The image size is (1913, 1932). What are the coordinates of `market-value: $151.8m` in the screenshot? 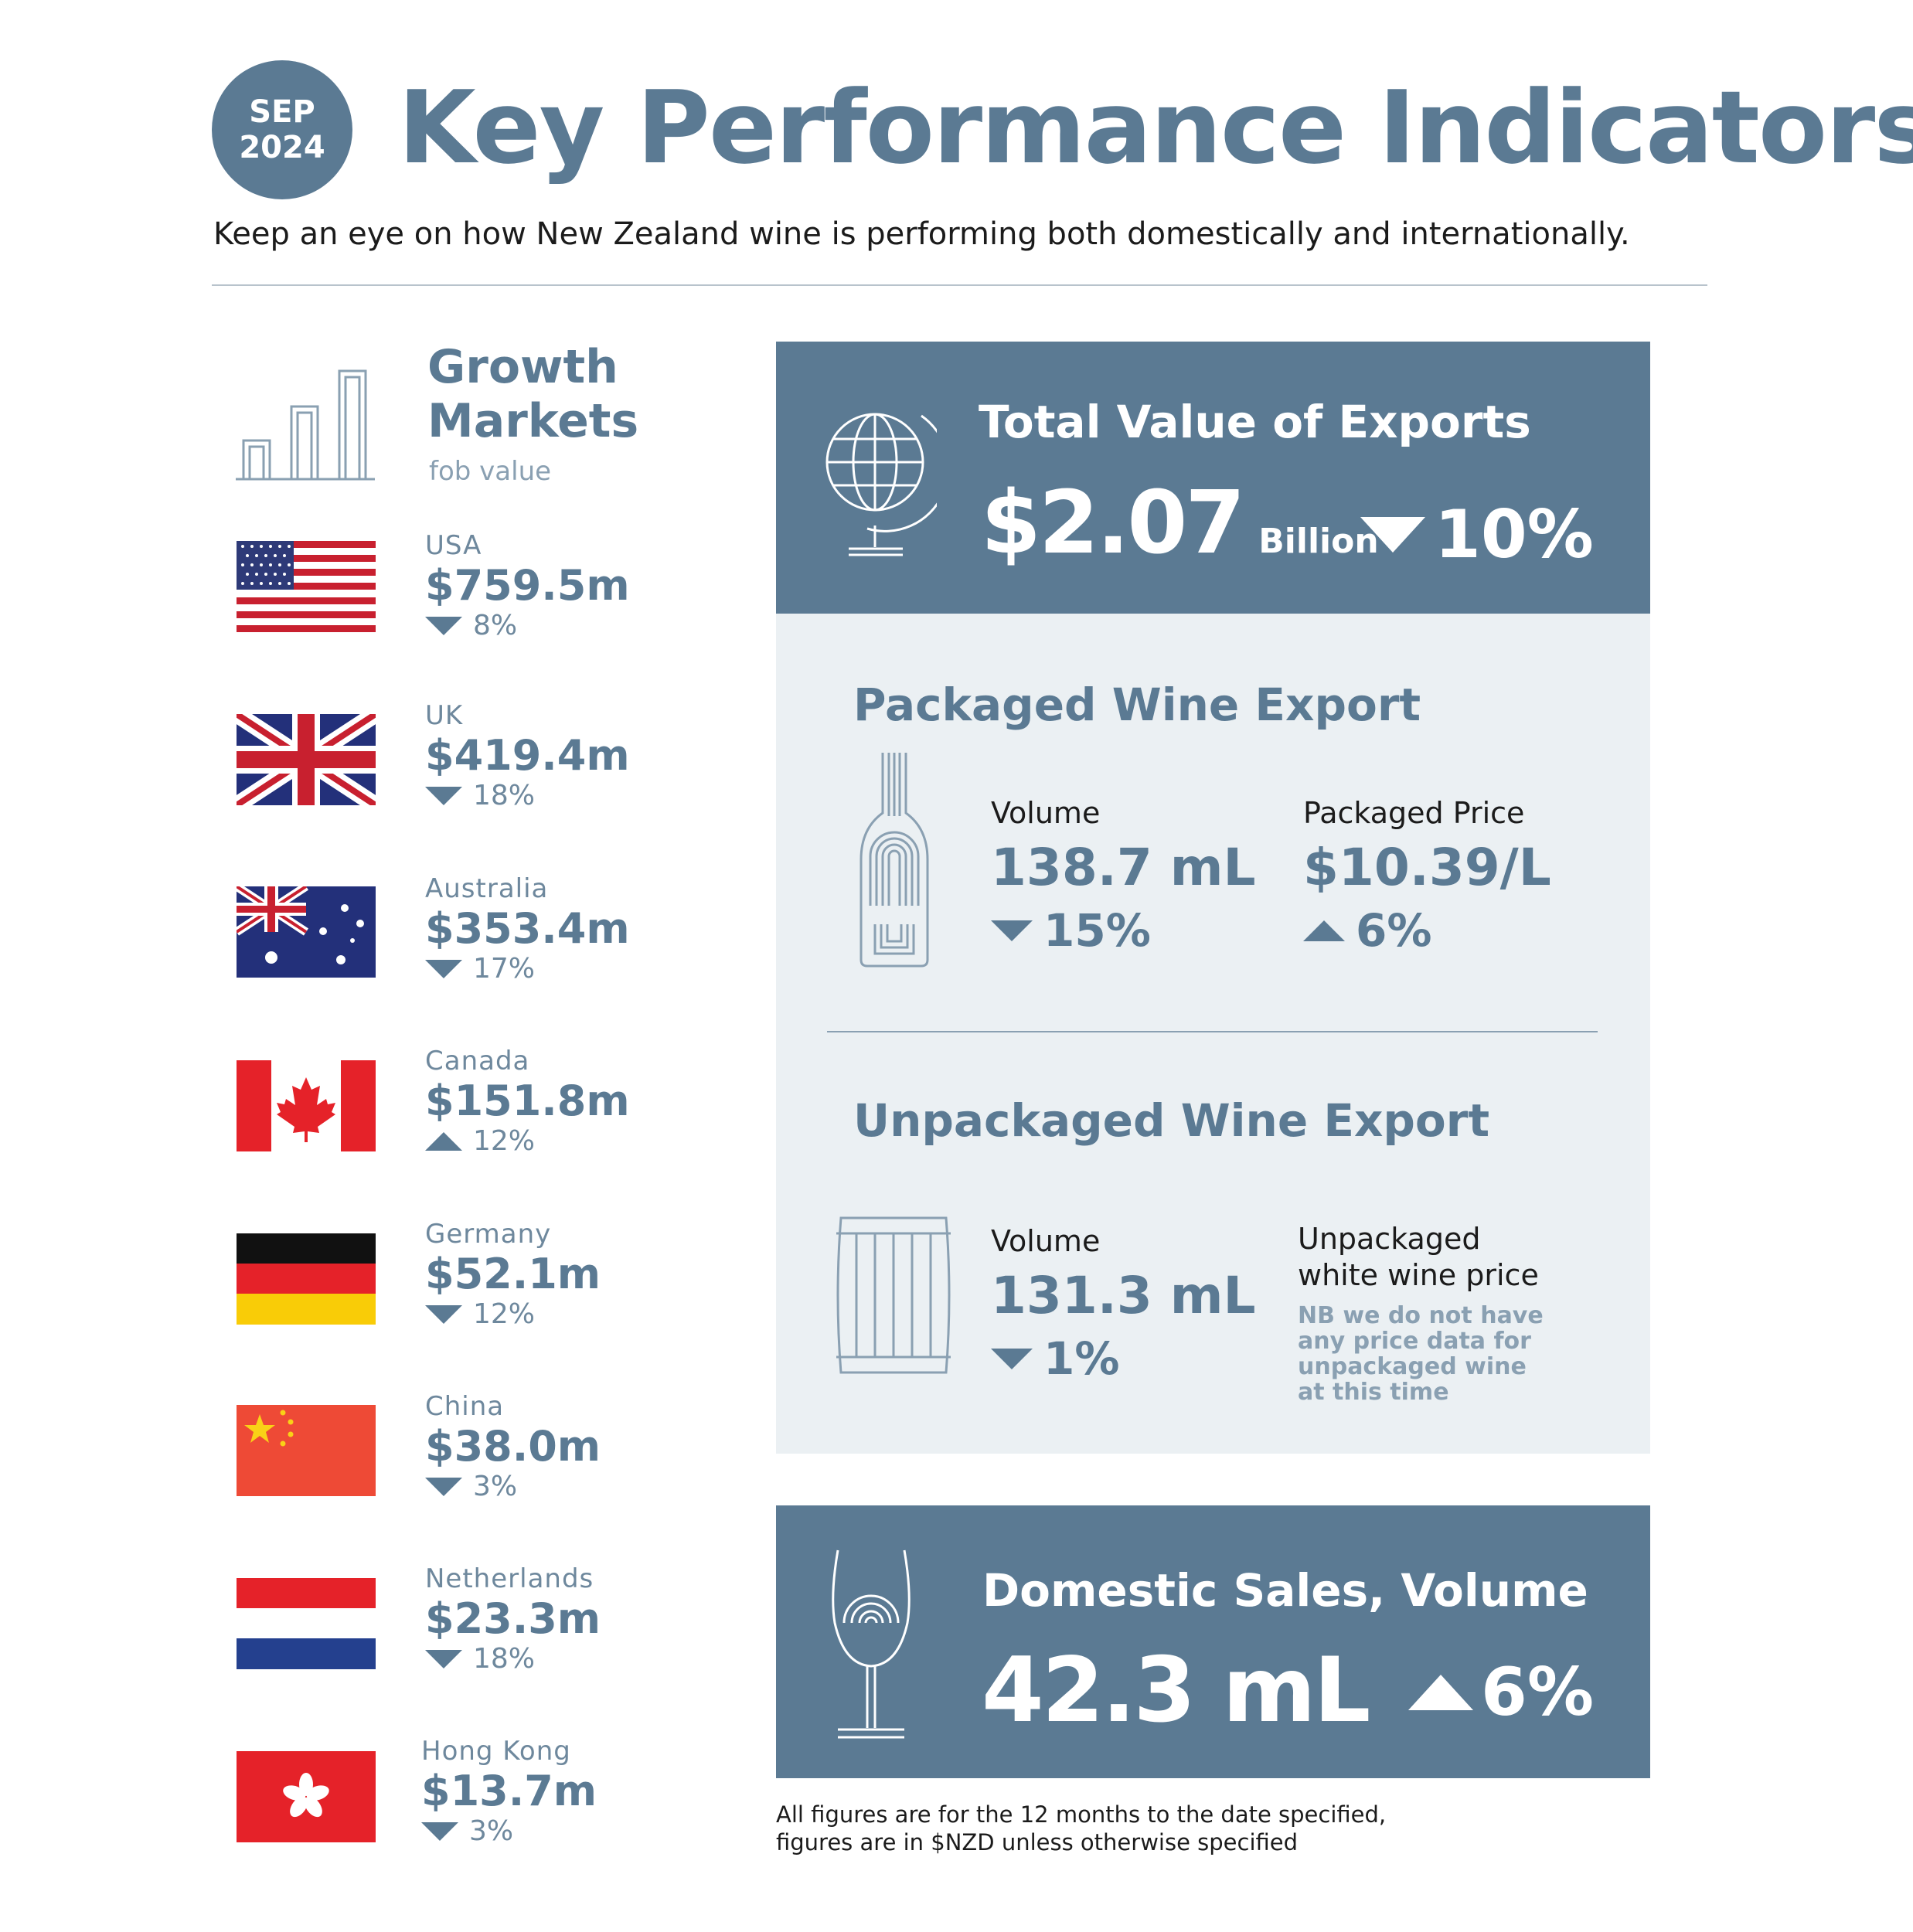 It's located at (527, 1101).